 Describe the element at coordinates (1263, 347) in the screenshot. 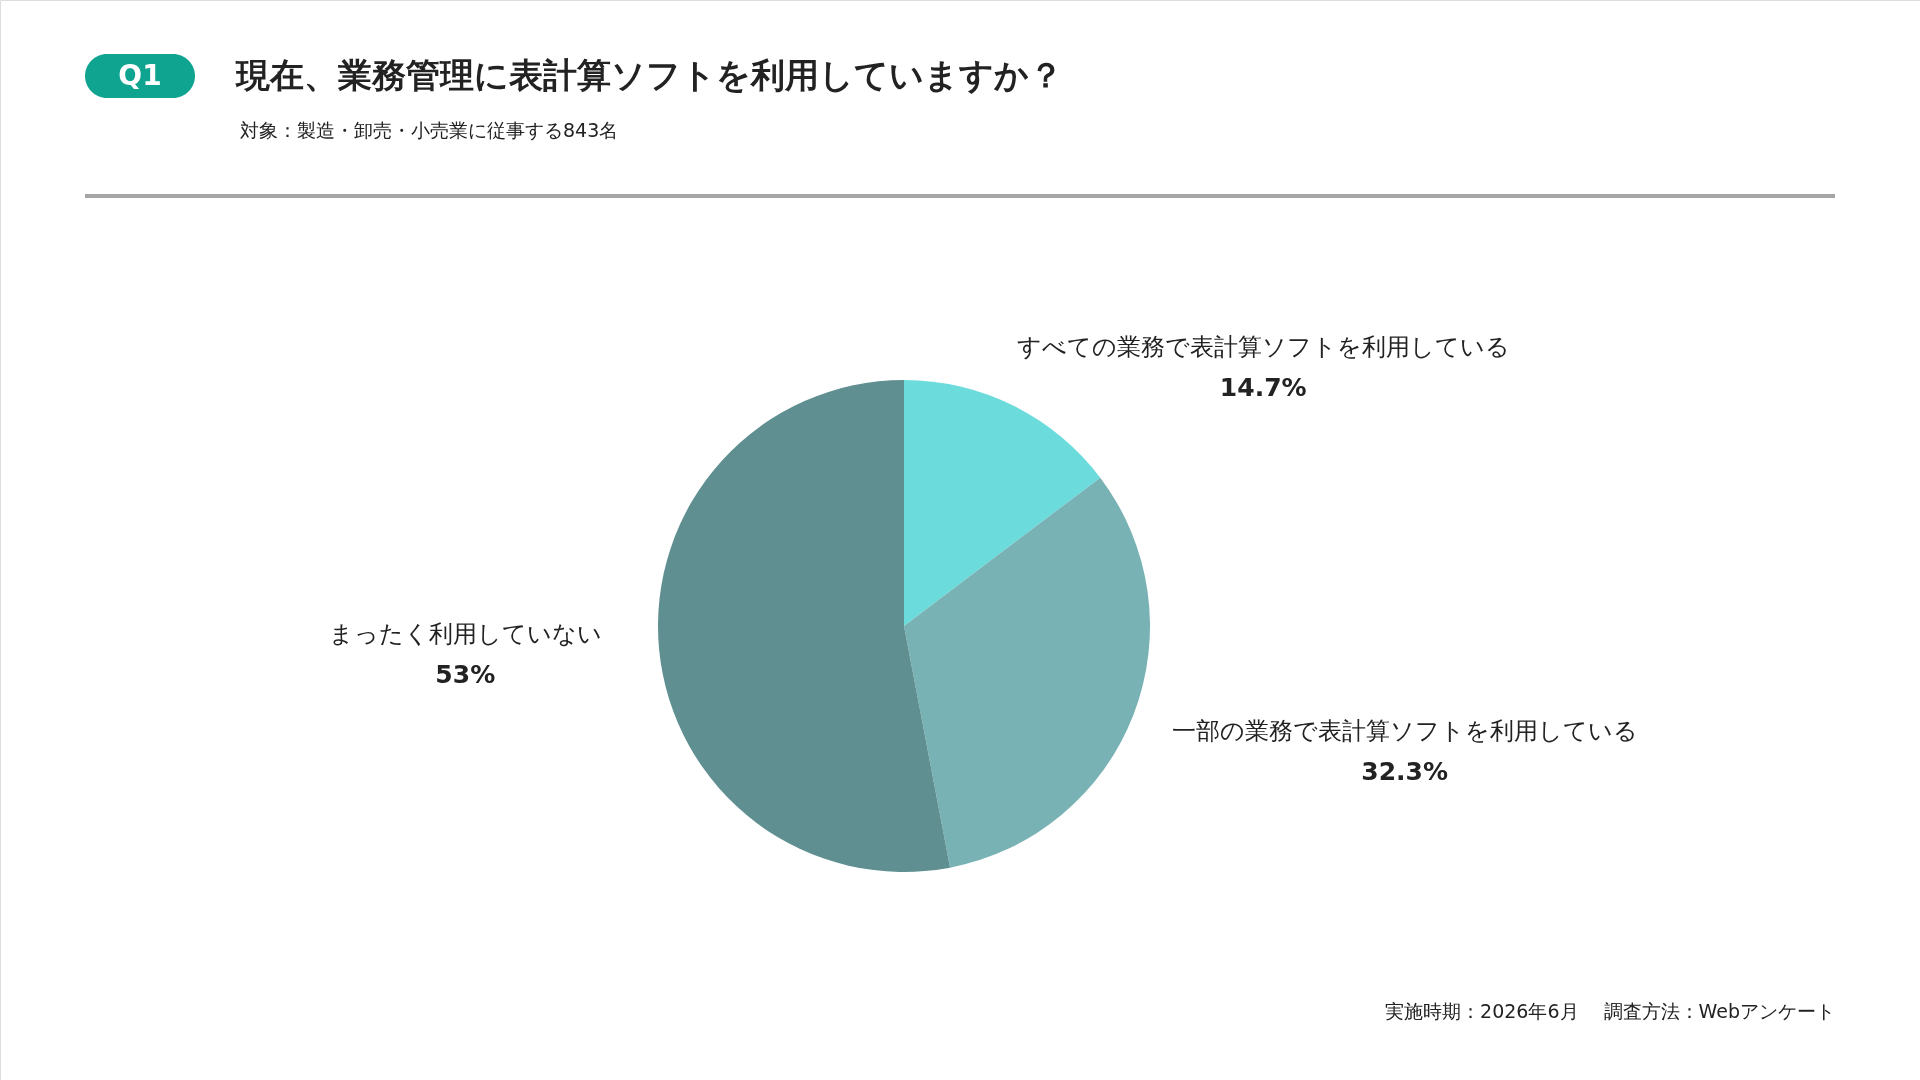

I see `slice-label: すべての業務で表計算ソフトを利用している` at that location.